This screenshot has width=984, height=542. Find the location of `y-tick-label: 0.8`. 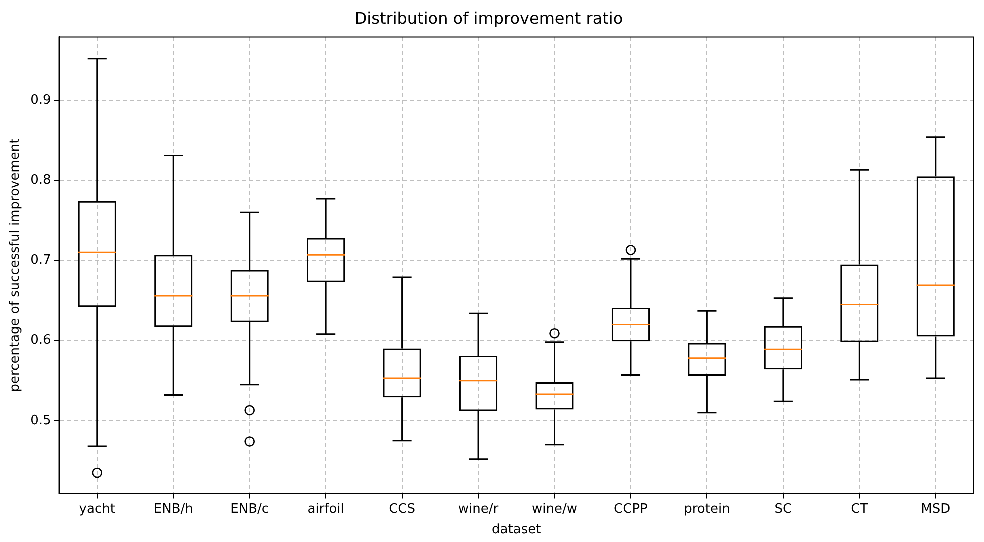

y-tick-label: 0.8 is located at coordinates (41, 180).